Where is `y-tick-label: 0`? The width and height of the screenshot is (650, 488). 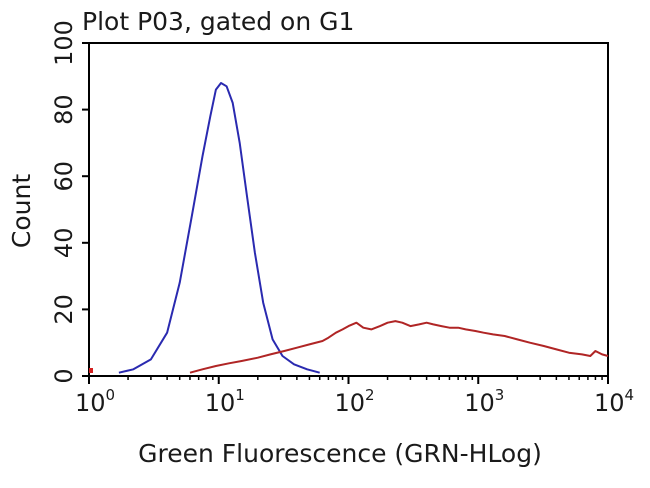
y-tick-label: 0 is located at coordinates (64, 375).